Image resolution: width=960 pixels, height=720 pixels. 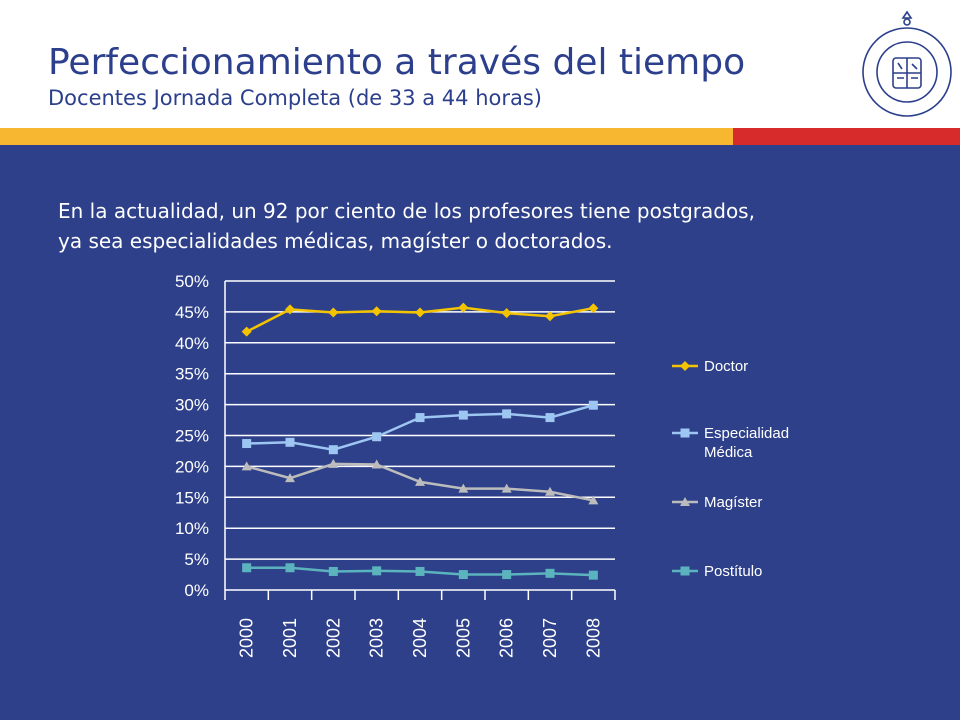 I want to click on legend-label: Especialidad, so click(x=746, y=433).